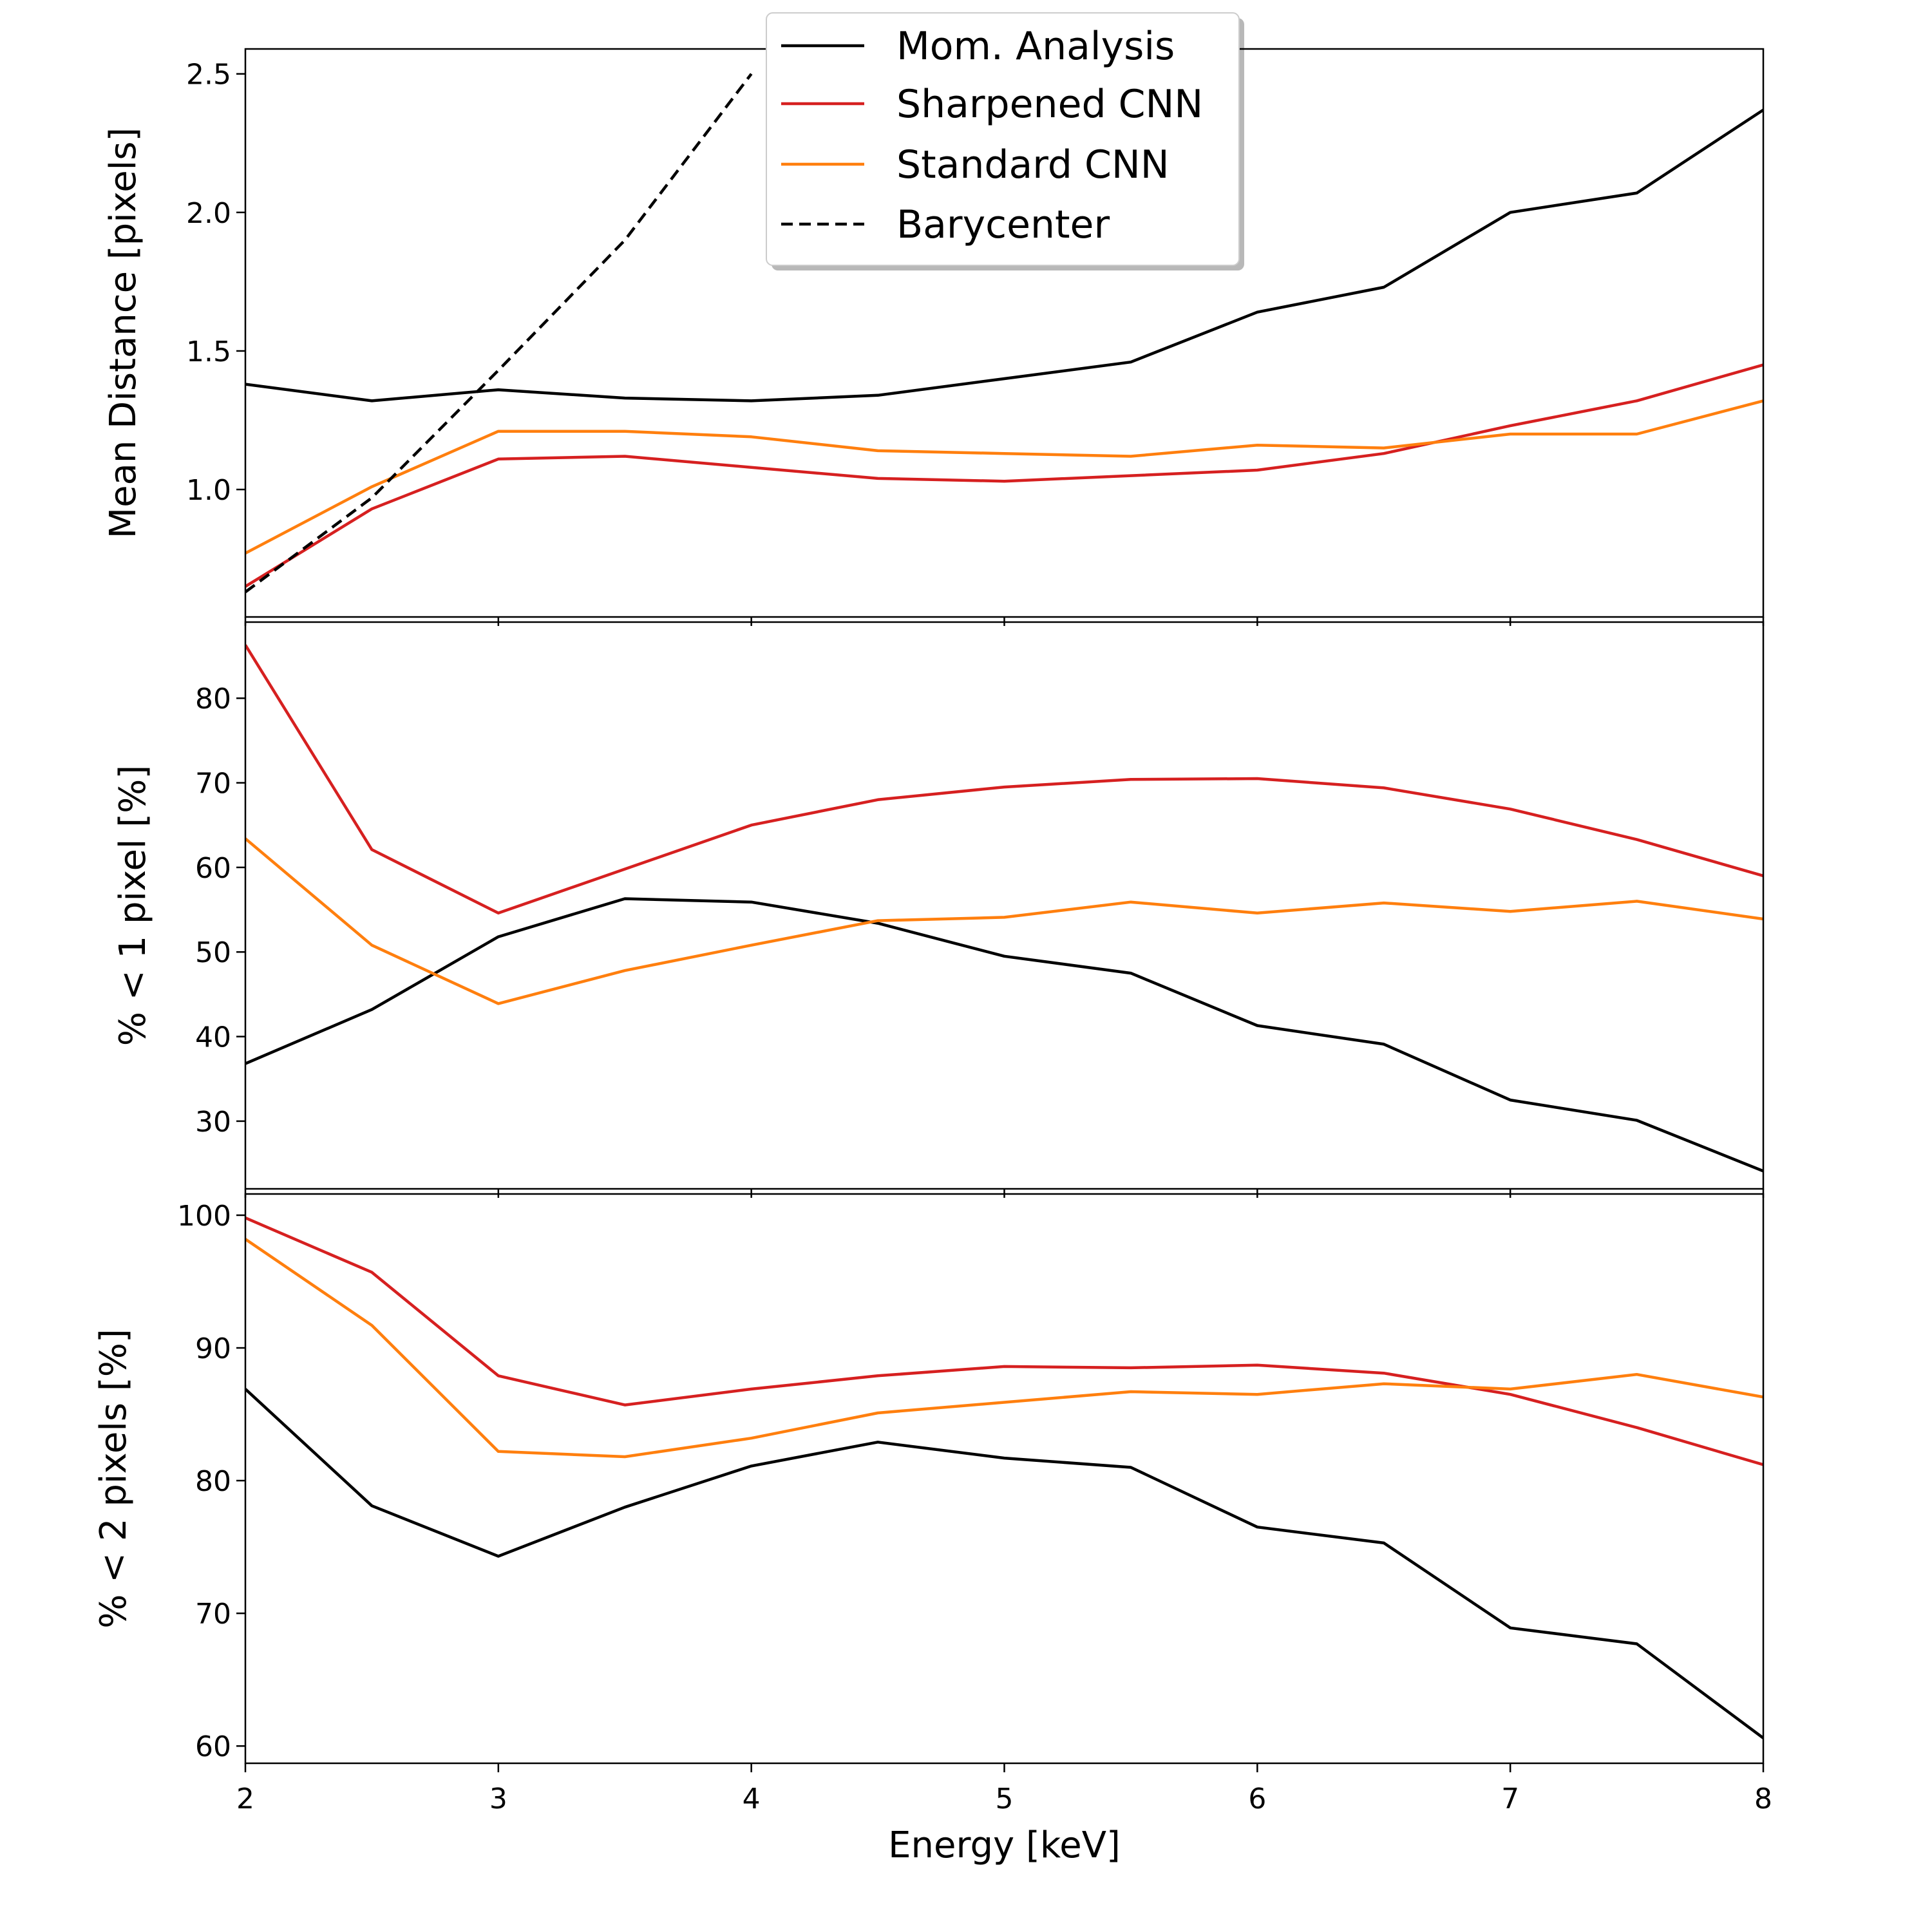 This screenshot has width=1932, height=1932. What do you see at coordinates (213, 952) in the screenshot?
I see `y-tick-label: 50` at bounding box center [213, 952].